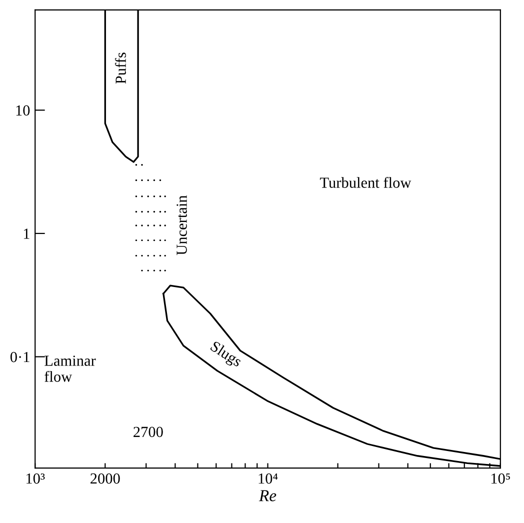 The image size is (524, 523). I want to click on annotation: Uncertain, so click(181, 225).